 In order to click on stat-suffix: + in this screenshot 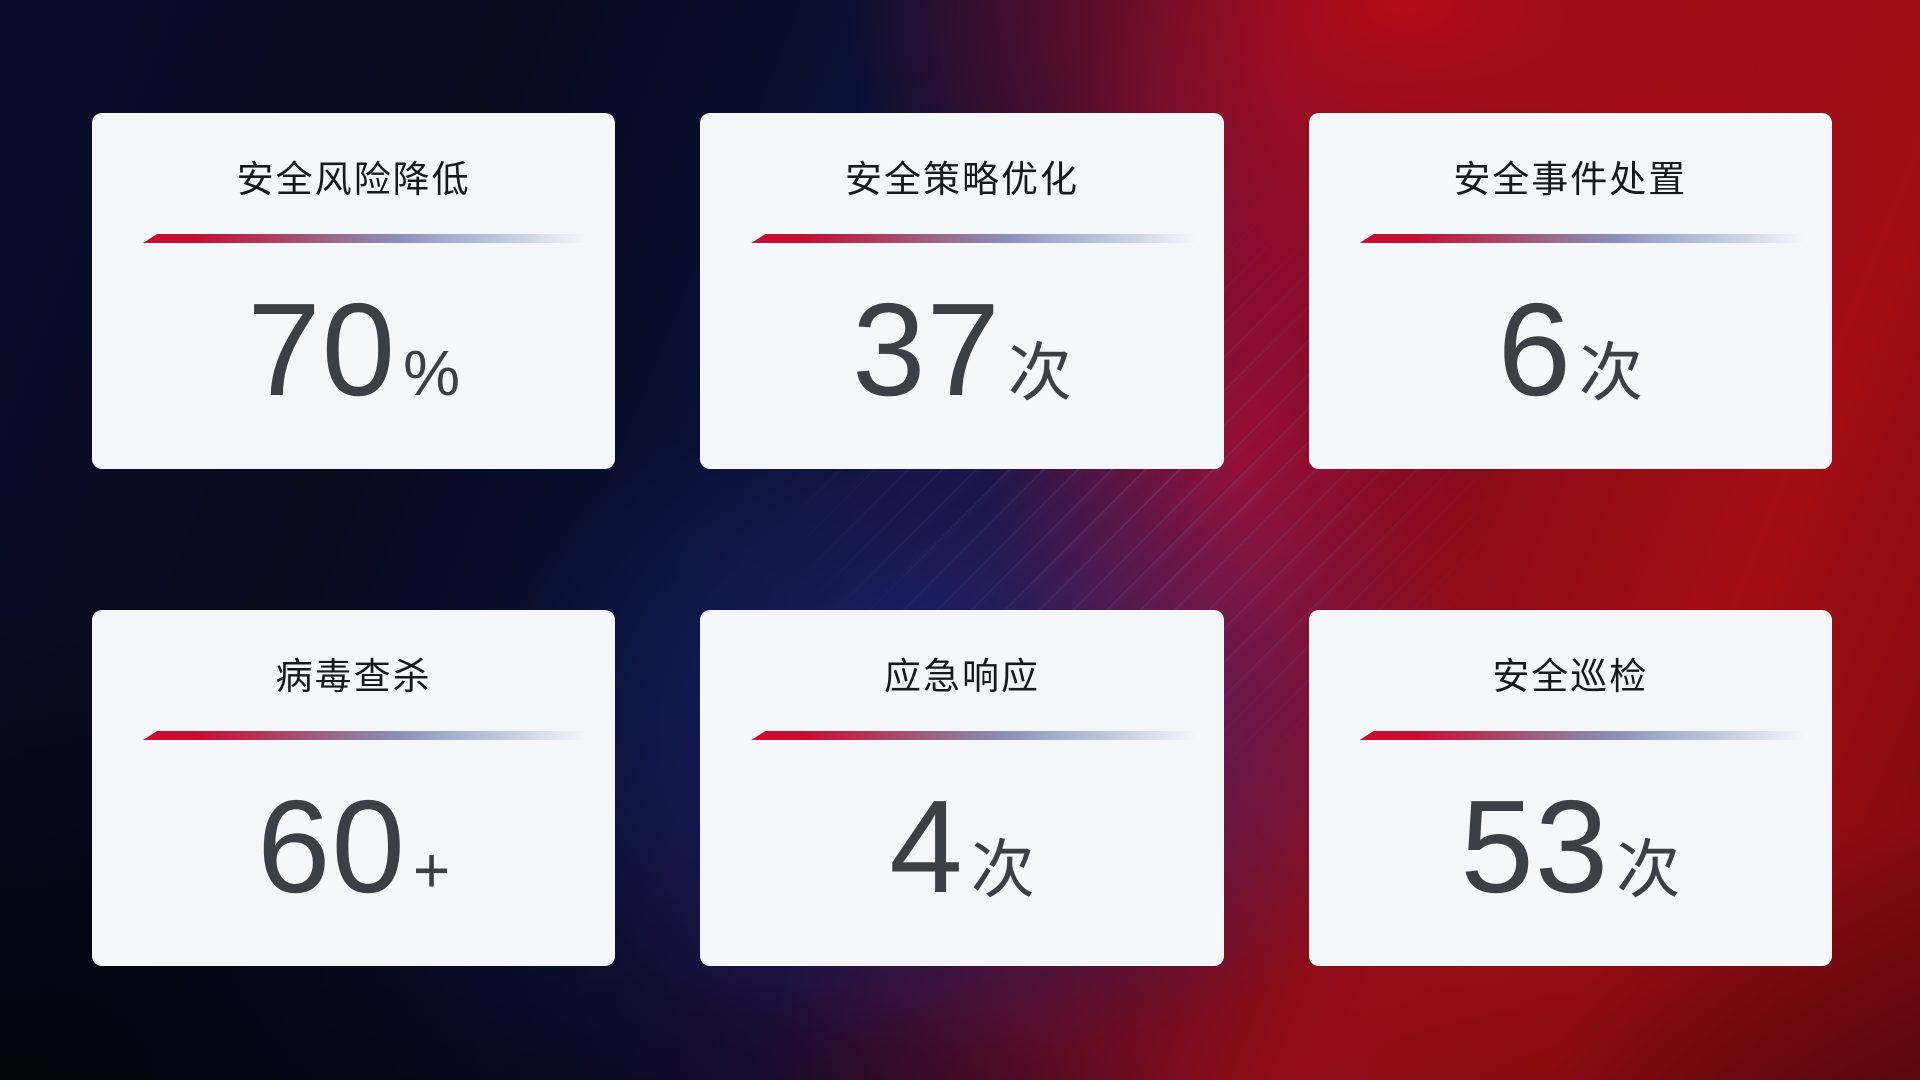, I will do `click(431, 870)`.